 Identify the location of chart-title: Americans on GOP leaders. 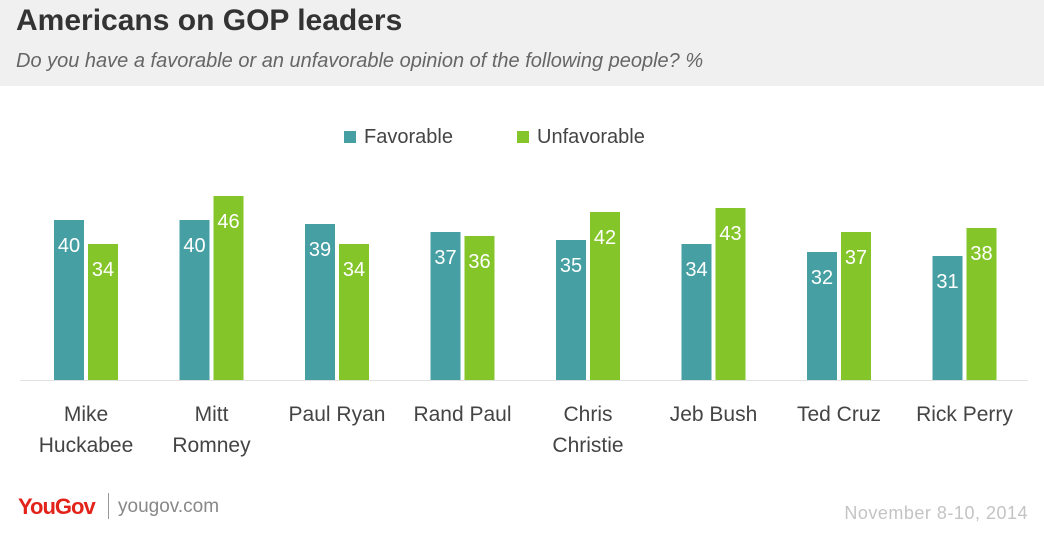
(209, 20).